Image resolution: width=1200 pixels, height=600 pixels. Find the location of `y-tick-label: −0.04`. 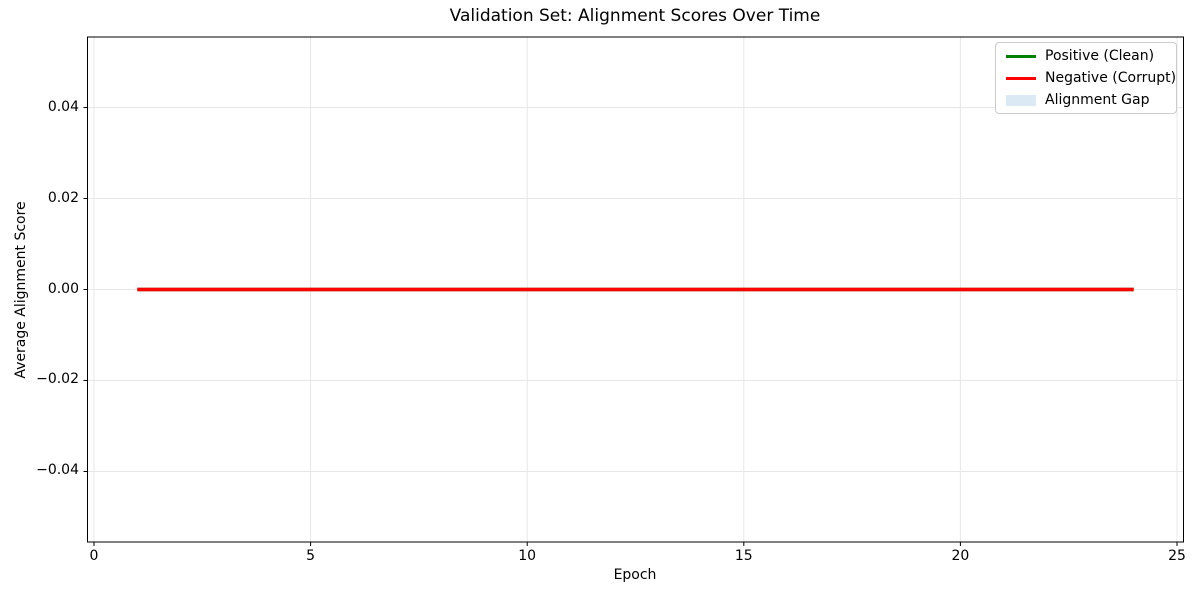

y-tick-label: −0.04 is located at coordinates (57, 470).